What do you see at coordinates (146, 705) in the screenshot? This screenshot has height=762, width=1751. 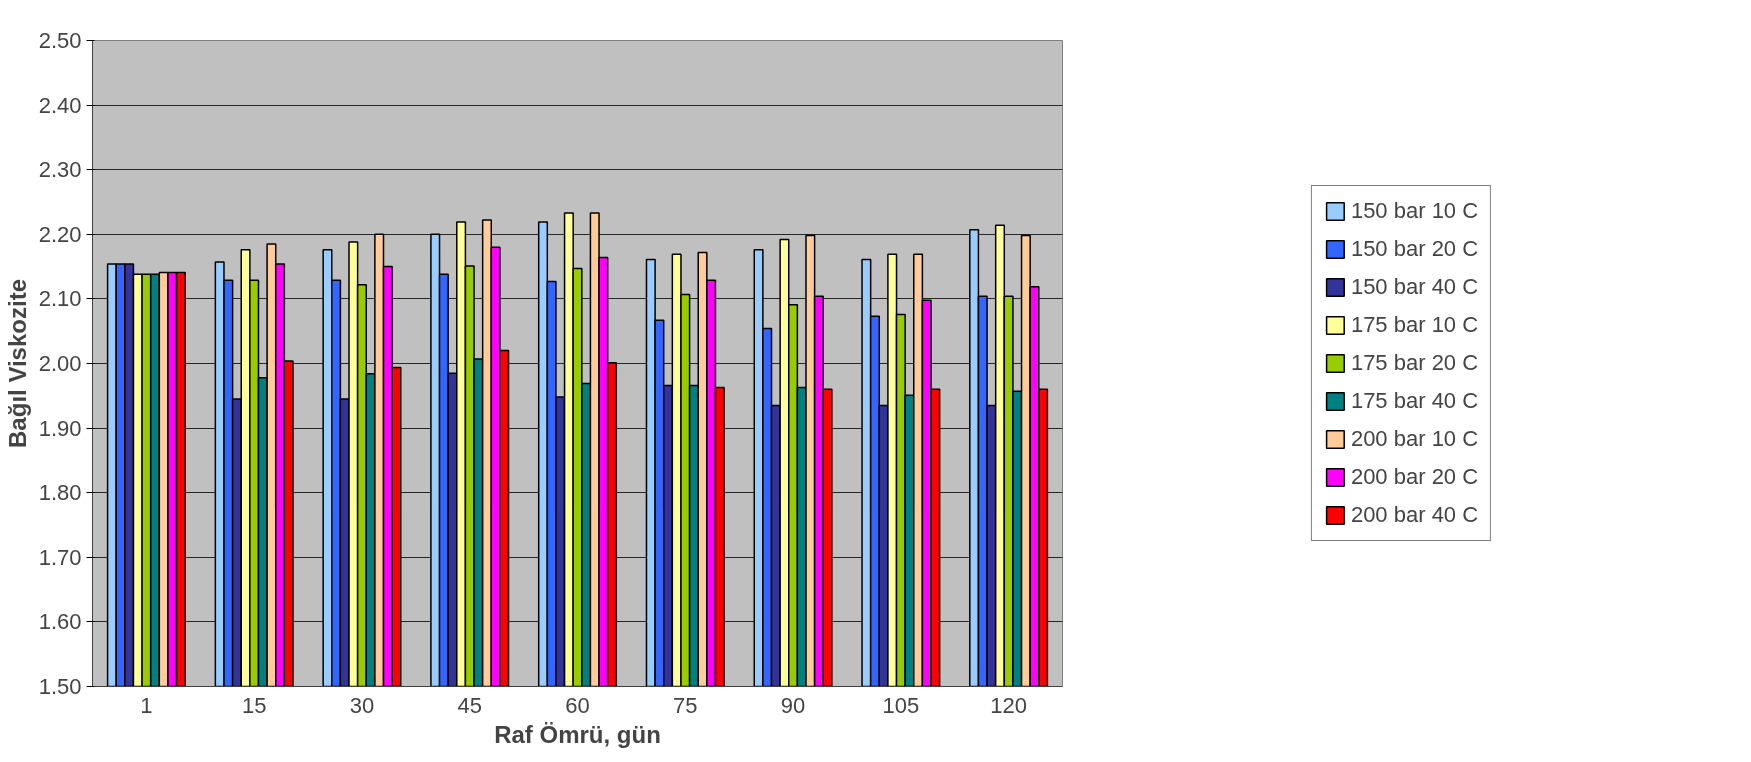 I see `x-tick-label: 1` at bounding box center [146, 705].